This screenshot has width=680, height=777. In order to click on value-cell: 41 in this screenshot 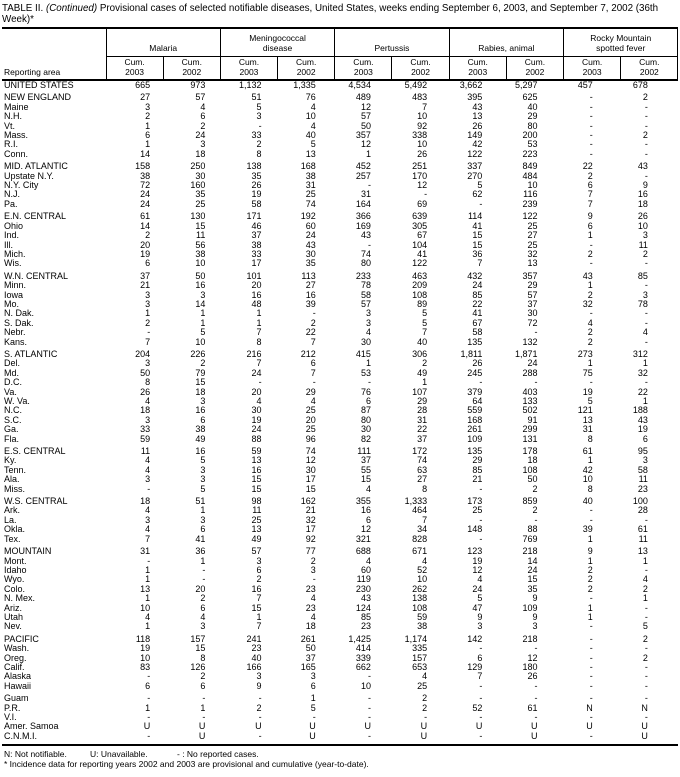, I will do `click(422, 254)`.